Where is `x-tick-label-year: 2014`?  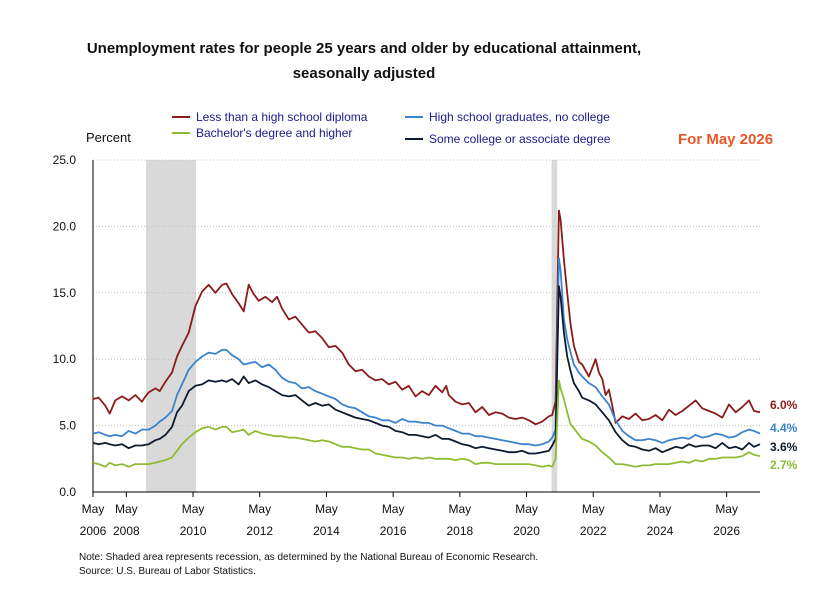 x-tick-label-year: 2014 is located at coordinates (326, 531).